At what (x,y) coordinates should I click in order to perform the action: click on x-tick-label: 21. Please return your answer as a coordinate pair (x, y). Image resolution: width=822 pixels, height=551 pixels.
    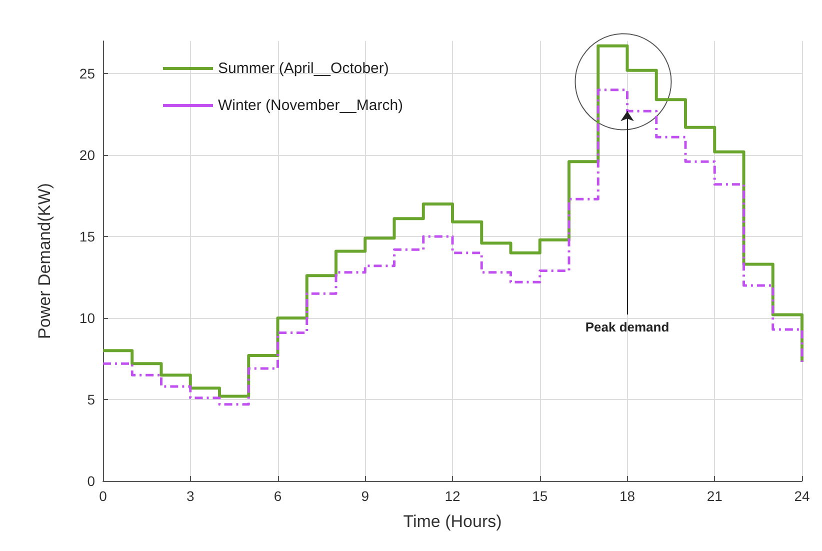
    Looking at the image, I should click on (714, 496).